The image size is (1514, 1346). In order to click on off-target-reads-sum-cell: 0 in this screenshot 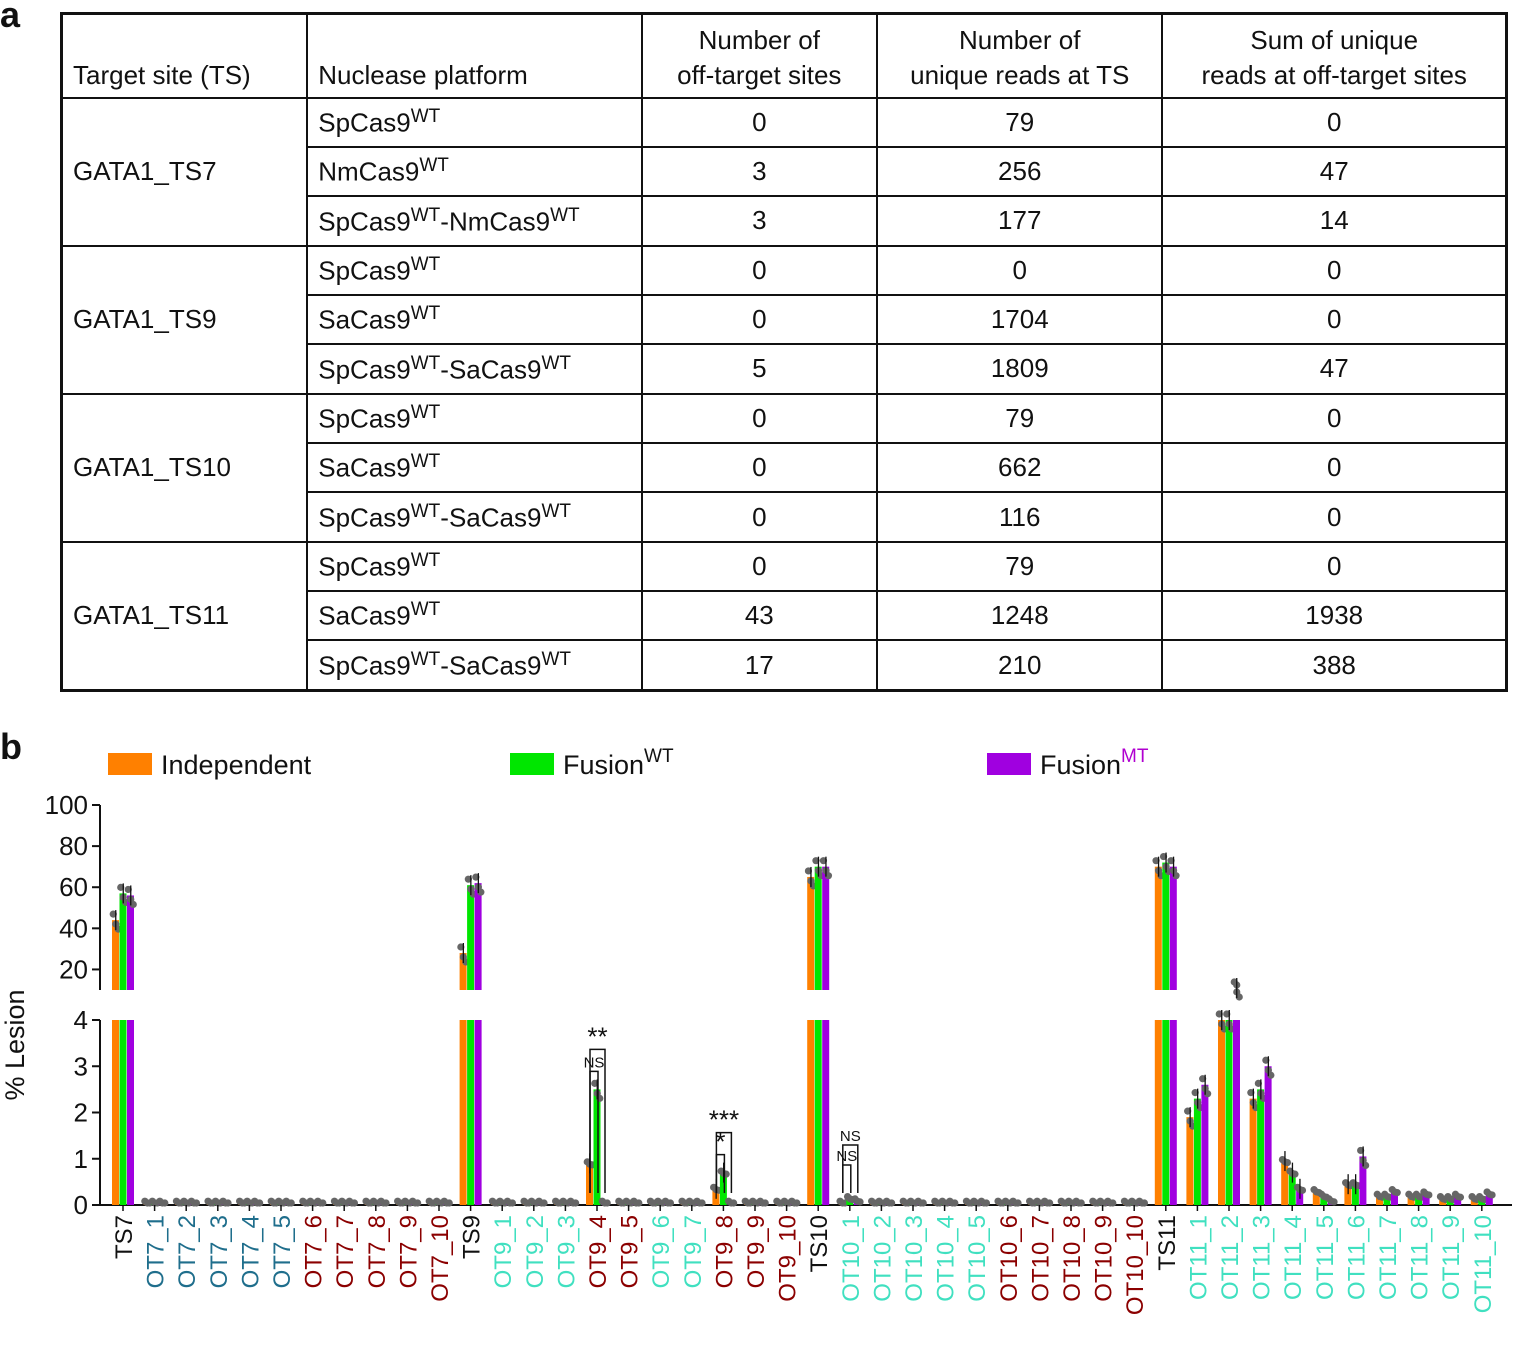, I will do `click(1334, 566)`.